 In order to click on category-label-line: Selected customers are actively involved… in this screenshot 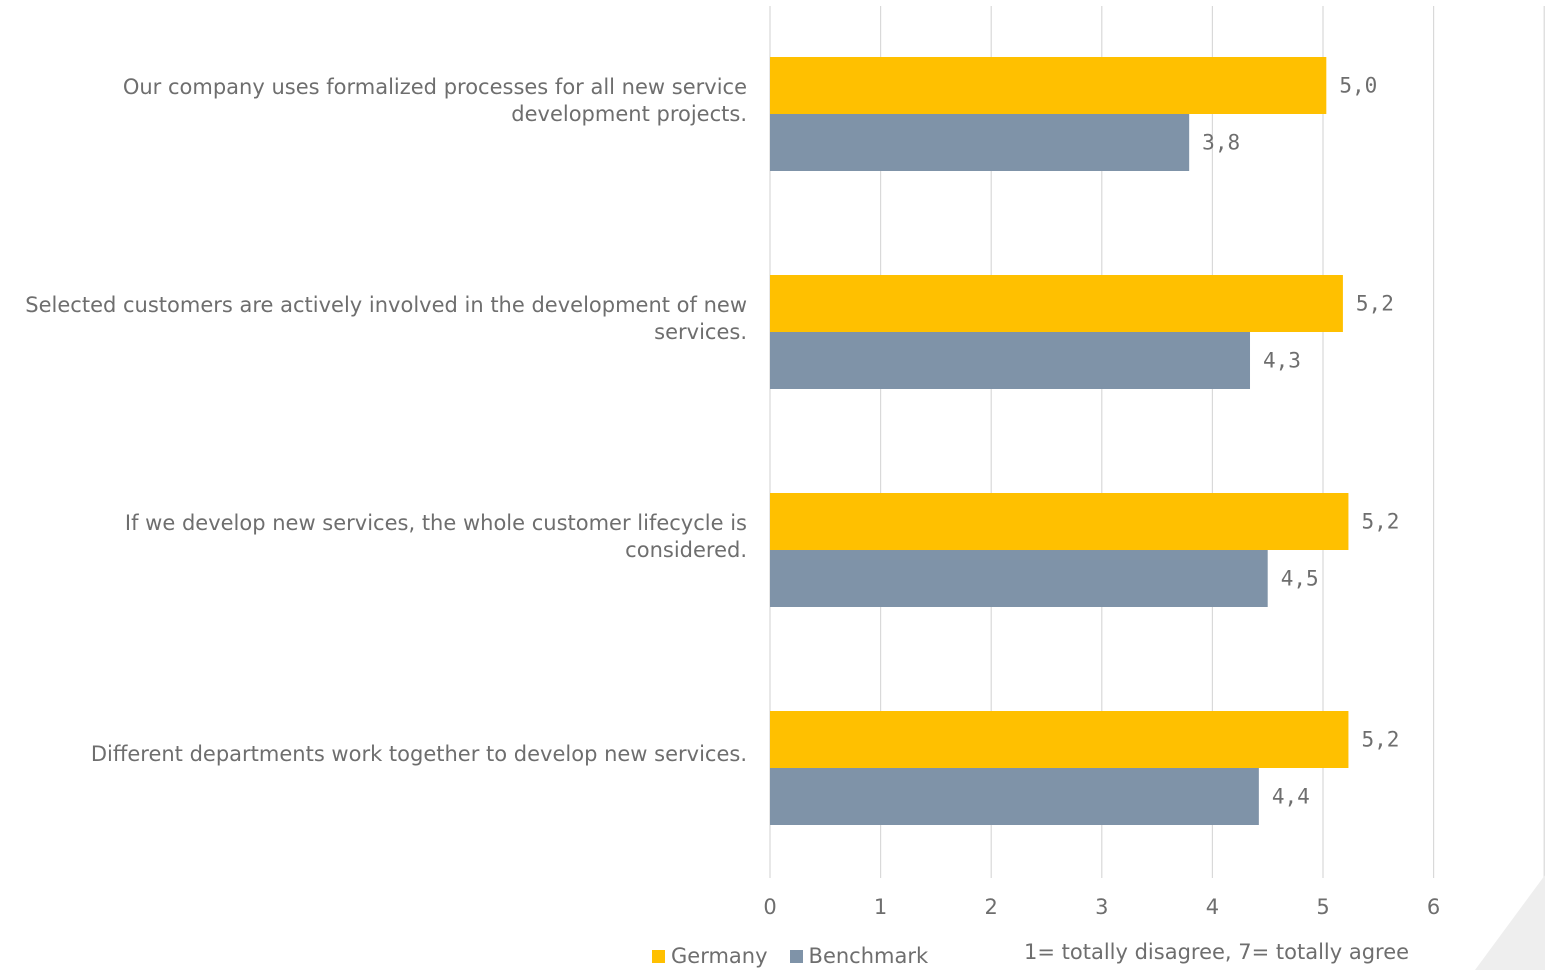, I will do `click(386, 304)`.